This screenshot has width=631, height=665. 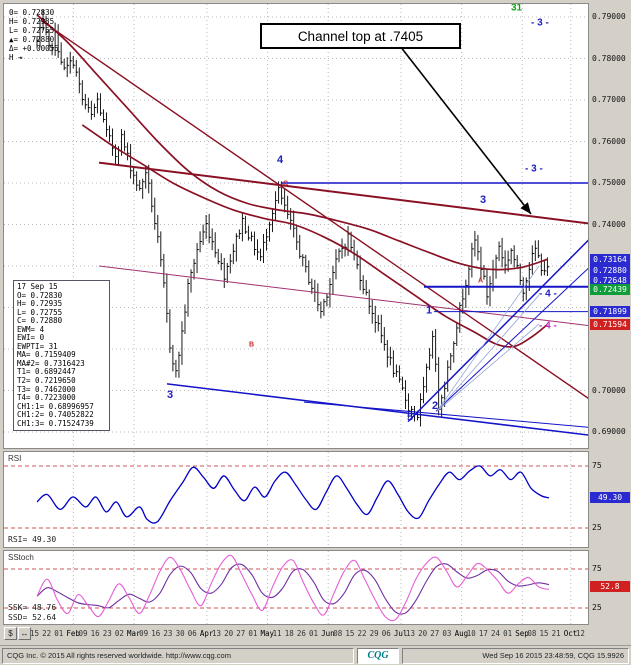 I want to click on date-tick: Aug, so click(x=461, y=633).